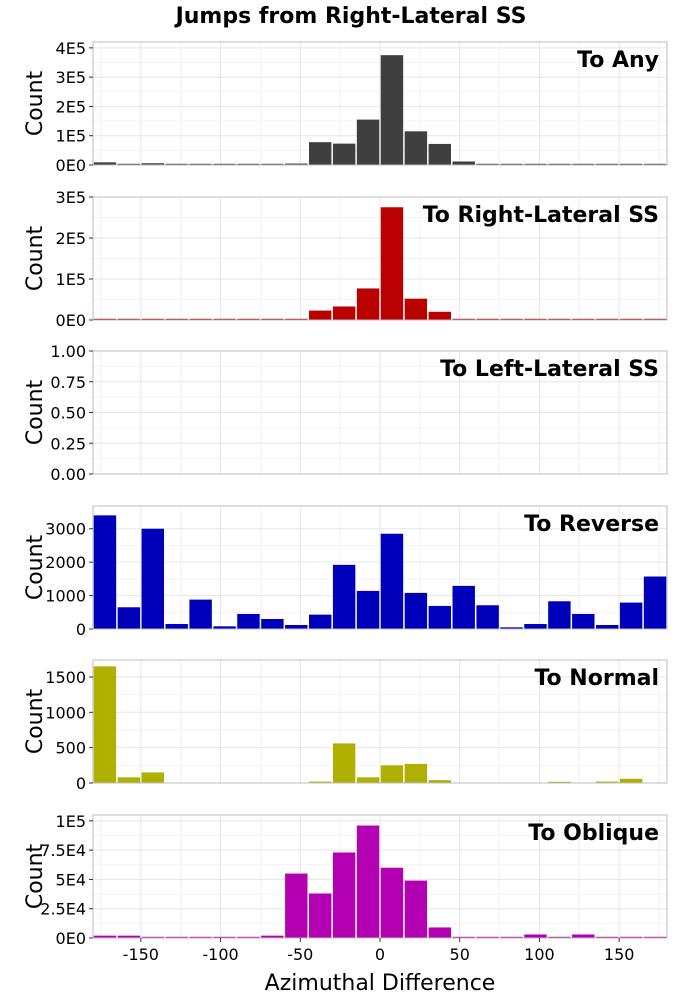 The height and width of the screenshot is (1000, 700). Describe the element at coordinates (618, 60) in the screenshot. I see `panel-label: To Any` at that location.